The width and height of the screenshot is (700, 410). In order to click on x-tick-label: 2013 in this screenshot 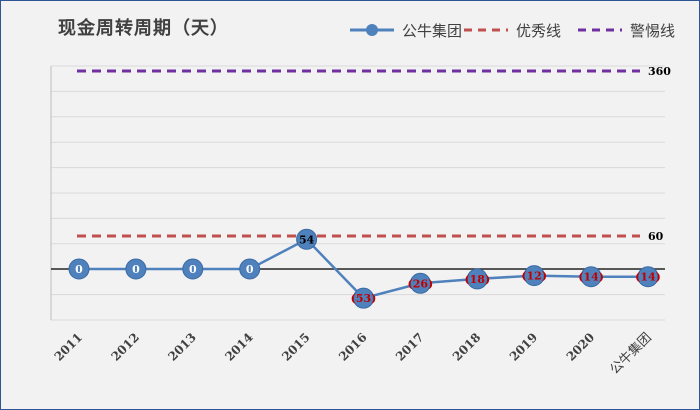, I will do `click(182, 347)`.